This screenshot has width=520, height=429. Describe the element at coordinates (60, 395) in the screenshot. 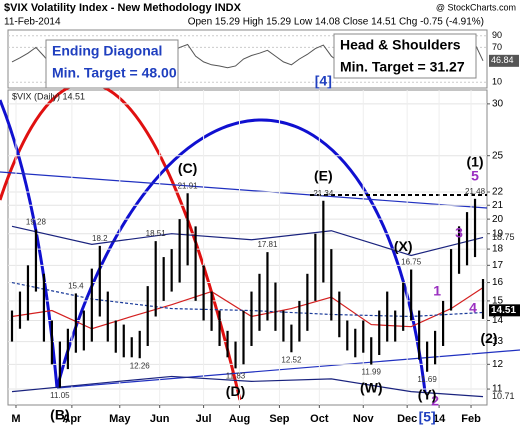

I see `low-label: 11.05` at that location.